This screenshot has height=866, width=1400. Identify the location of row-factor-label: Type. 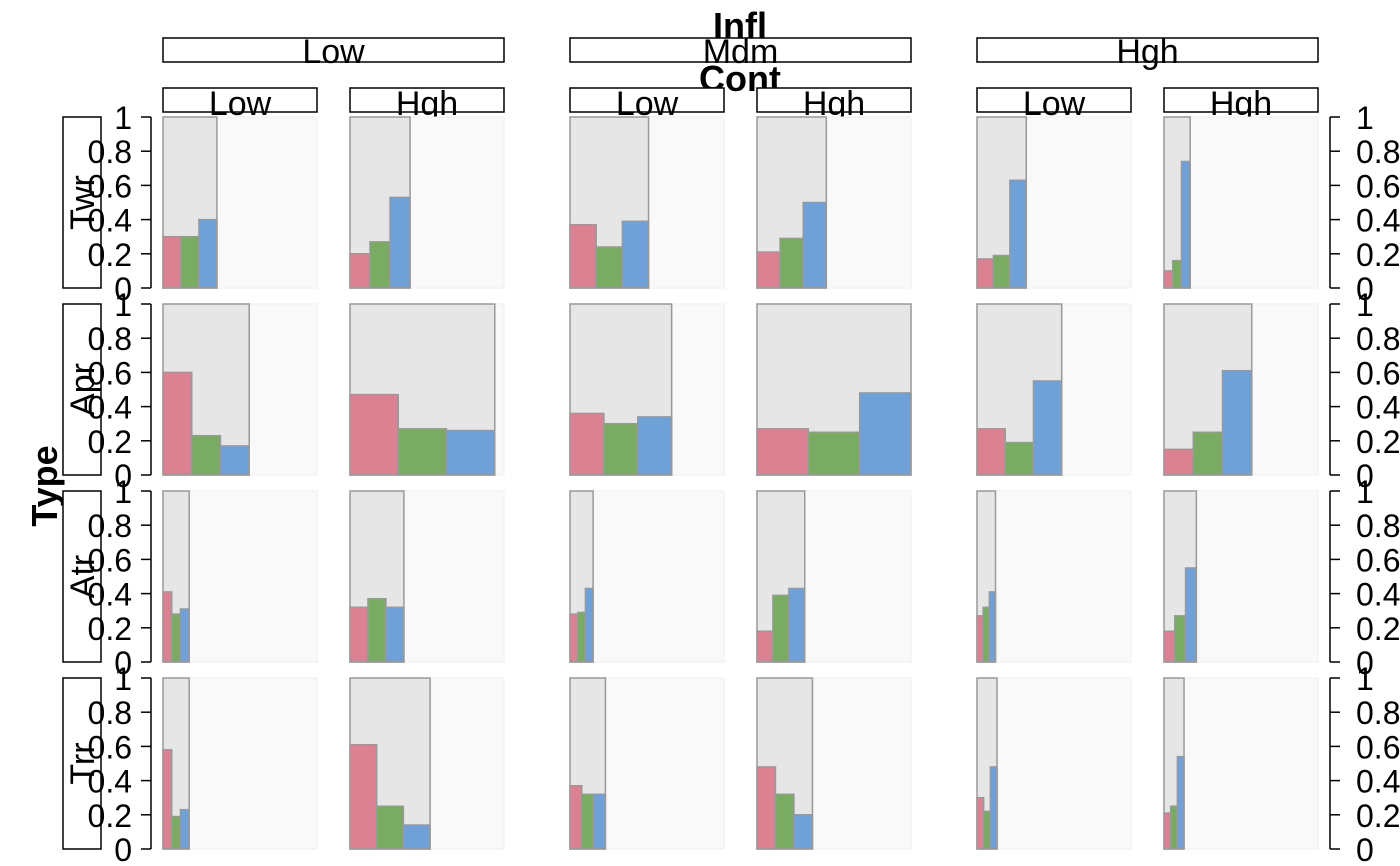
(44, 485).